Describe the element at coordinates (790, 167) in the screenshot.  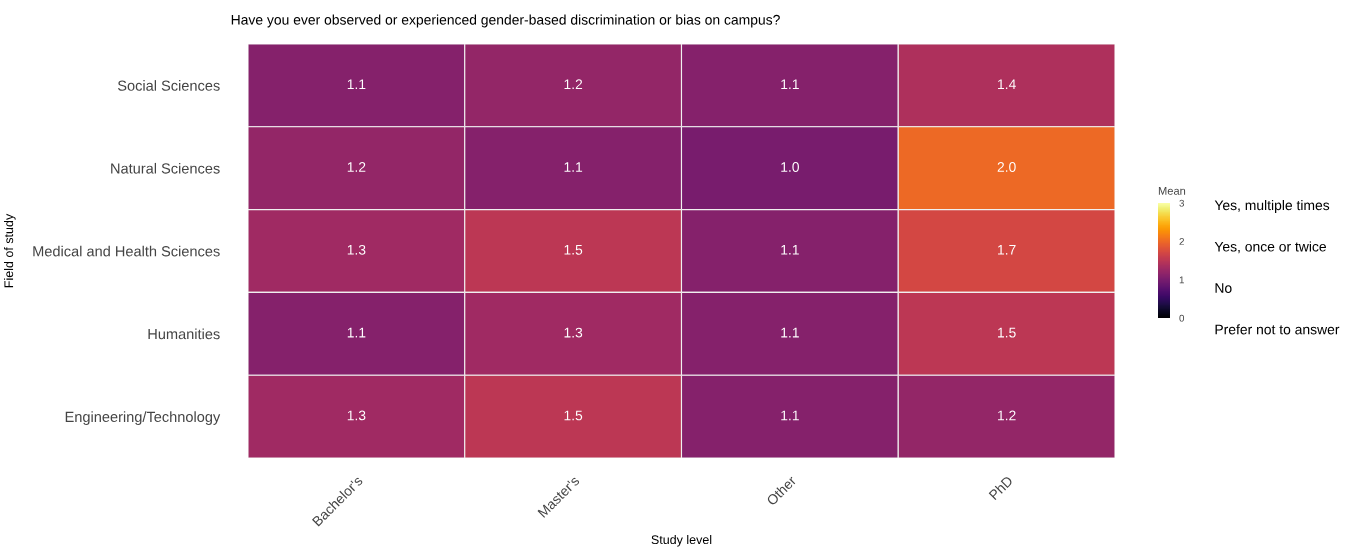
I see `data-label: 1.0` at that location.